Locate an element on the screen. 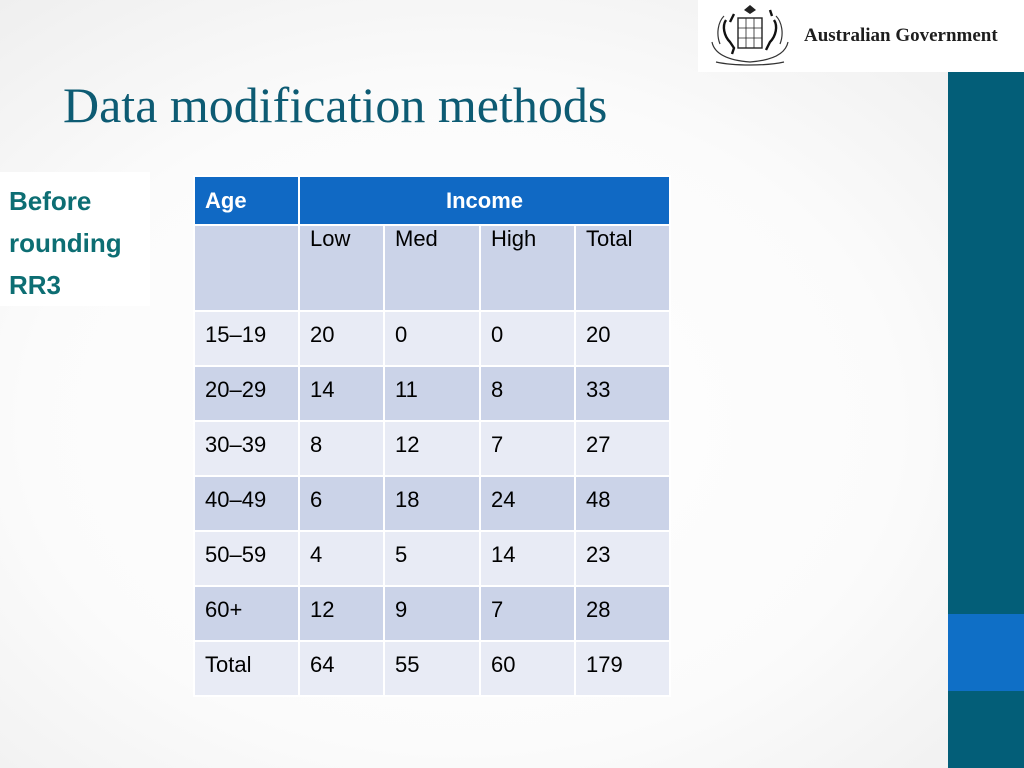 The image size is (1024, 768). table-cell: 5 is located at coordinates (432, 558).